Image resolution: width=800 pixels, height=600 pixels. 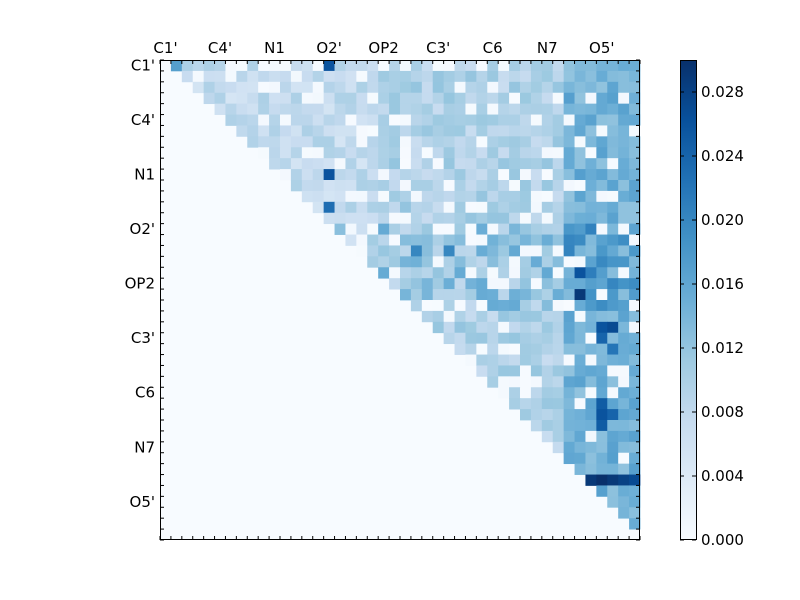 I want to click on colorbar, so click(x=688, y=300).